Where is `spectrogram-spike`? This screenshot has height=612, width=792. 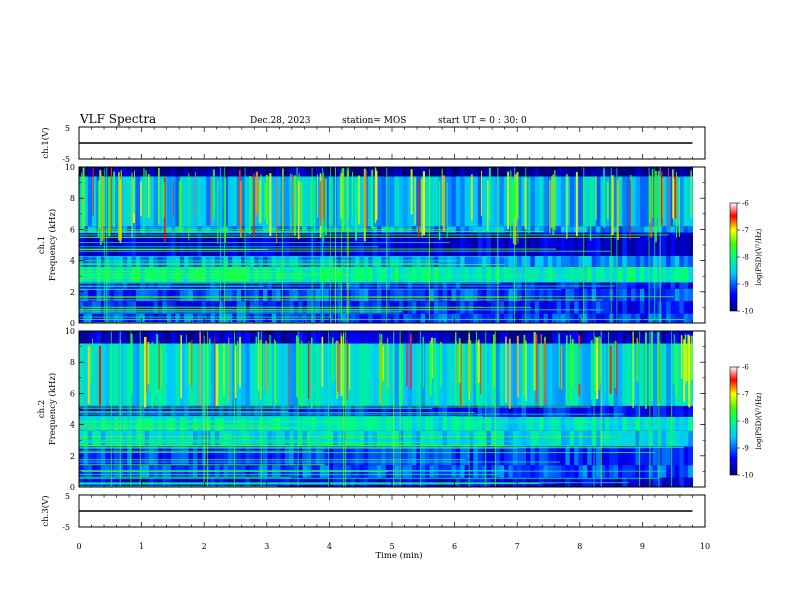
spectrogram-spike is located at coordinates (245, 245).